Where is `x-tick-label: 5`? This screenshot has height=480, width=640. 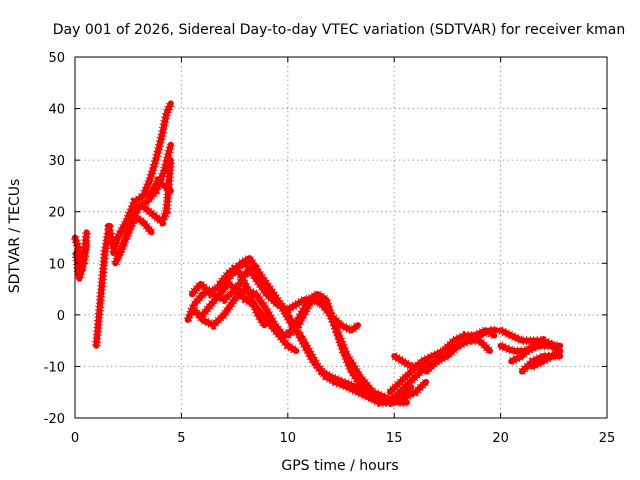 x-tick-label: 5 is located at coordinates (181, 438).